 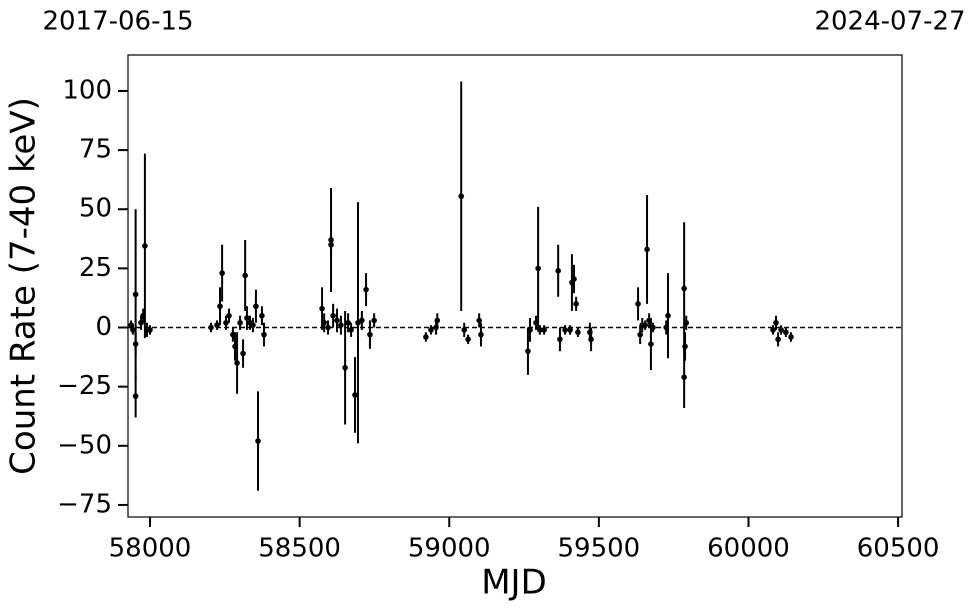 I want to click on y-axis-label: Count Rate (7-40 keV), so click(x=24, y=286).